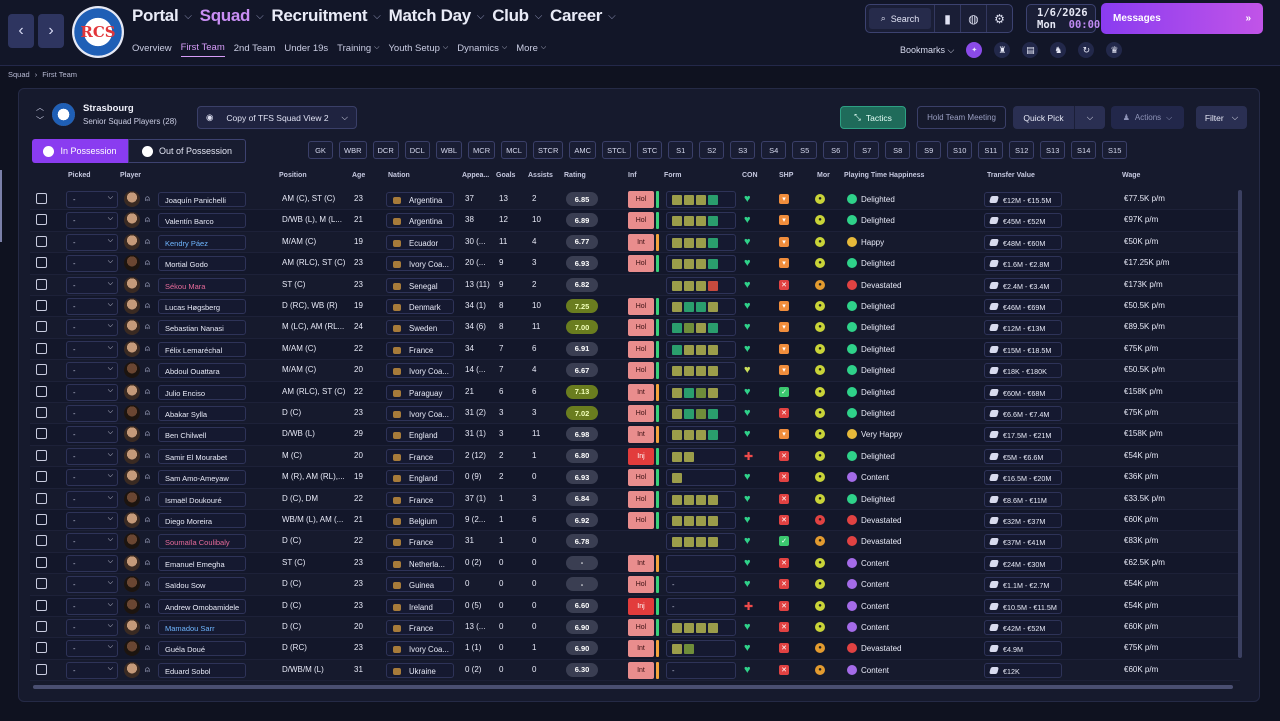  I want to click on player-name: Mortial Godo, so click(202, 264).